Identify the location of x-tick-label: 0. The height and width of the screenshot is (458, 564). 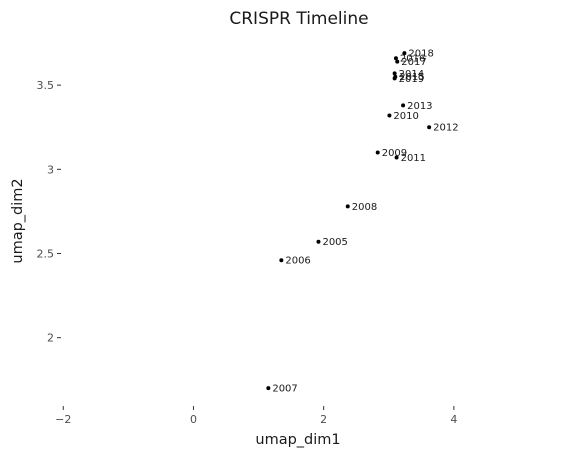
(193, 419).